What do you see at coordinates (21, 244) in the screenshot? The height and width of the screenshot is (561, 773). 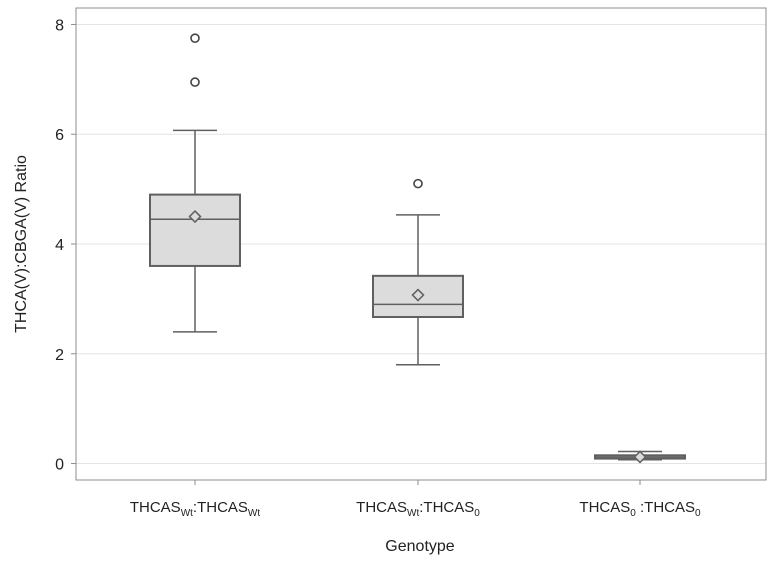 I see `y-axis-label: THCA(V):CBGA(V) Ratio` at bounding box center [21, 244].